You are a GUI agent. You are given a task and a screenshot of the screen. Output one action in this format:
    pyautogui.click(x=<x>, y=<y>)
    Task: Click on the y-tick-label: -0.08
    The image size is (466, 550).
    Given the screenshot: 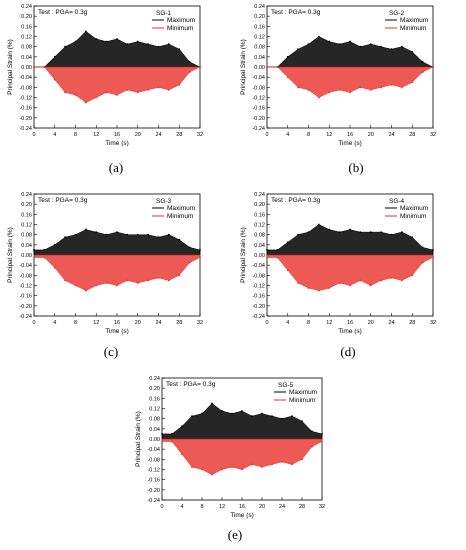 What is the action you would take?
    pyautogui.click(x=25, y=88)
    